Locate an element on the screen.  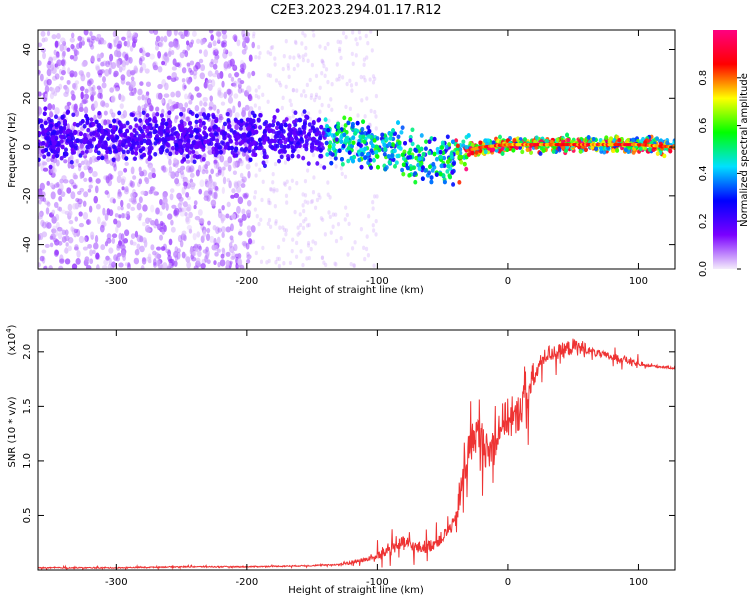
snr-multiplier-base: (x10 is located at coordinates (12, 344).